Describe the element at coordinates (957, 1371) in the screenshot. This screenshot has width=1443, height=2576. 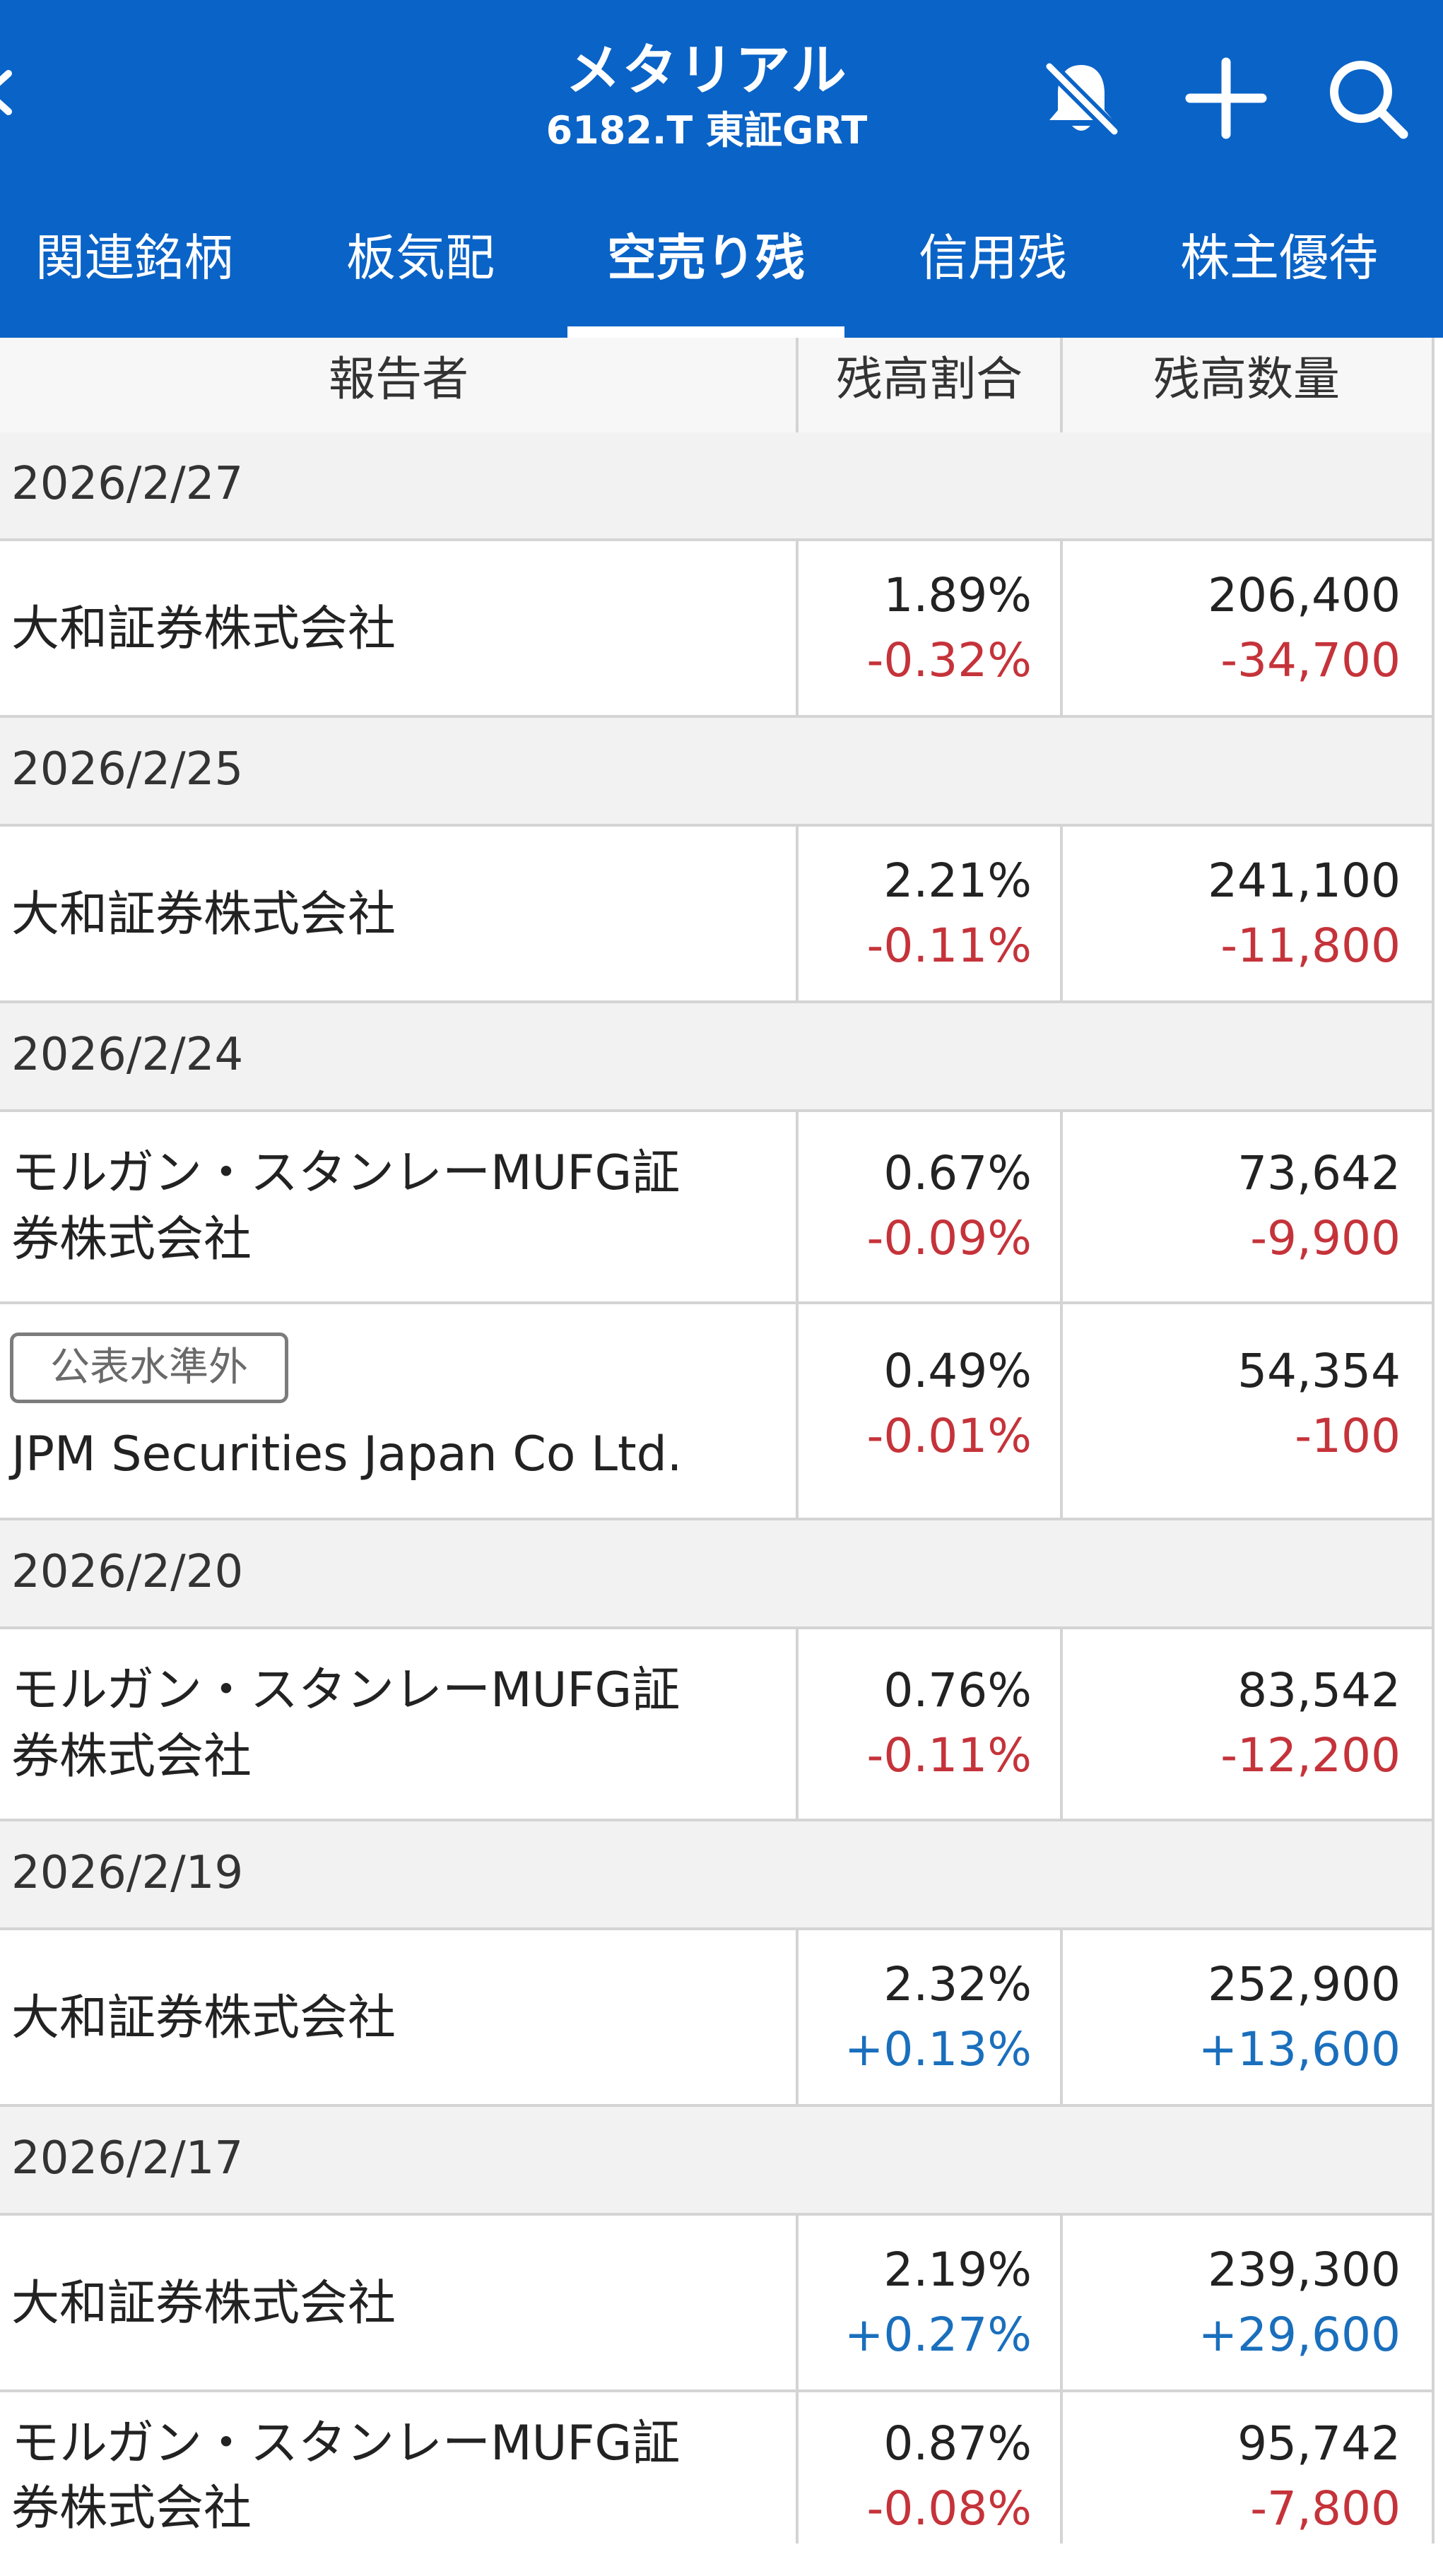
I see `ratio-value: 0.49%` at that location.